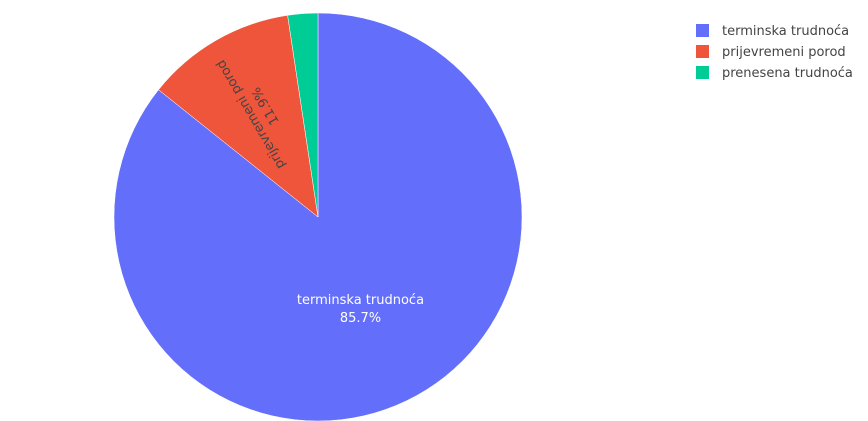 This screenshot has width=868, height=421. Describe the element at coordinates (303, 115) in the screenshot. I see `pie-slice-prenesena-trudnoca` at that location.